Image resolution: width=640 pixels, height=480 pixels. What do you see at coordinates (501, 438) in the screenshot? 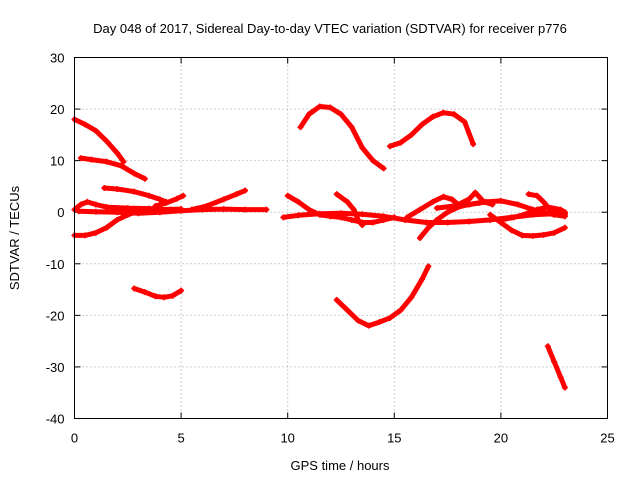
I see `x-tick-label: 20` at bounding box center [501, 438].